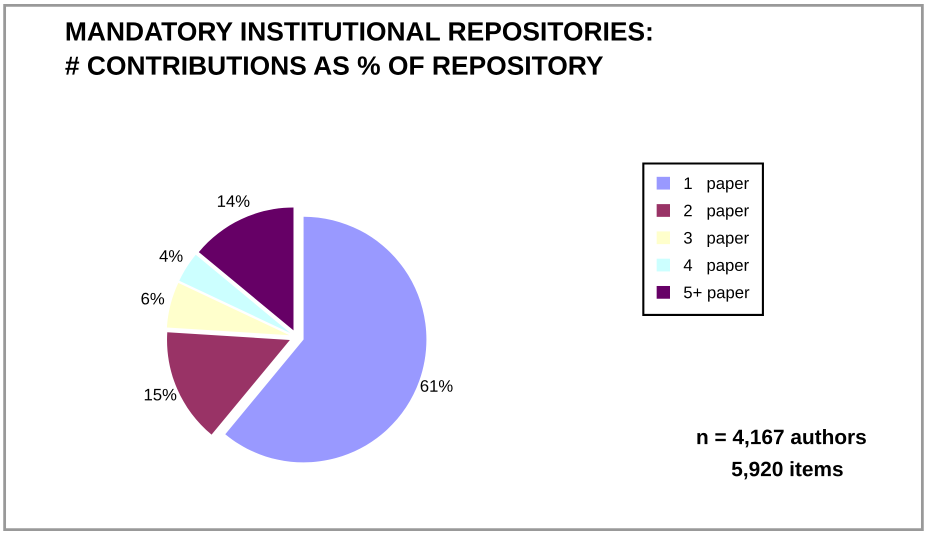 This screenshot has height=535, width=927. I want to click on legend-label: 2 paper, so click(716, 212).